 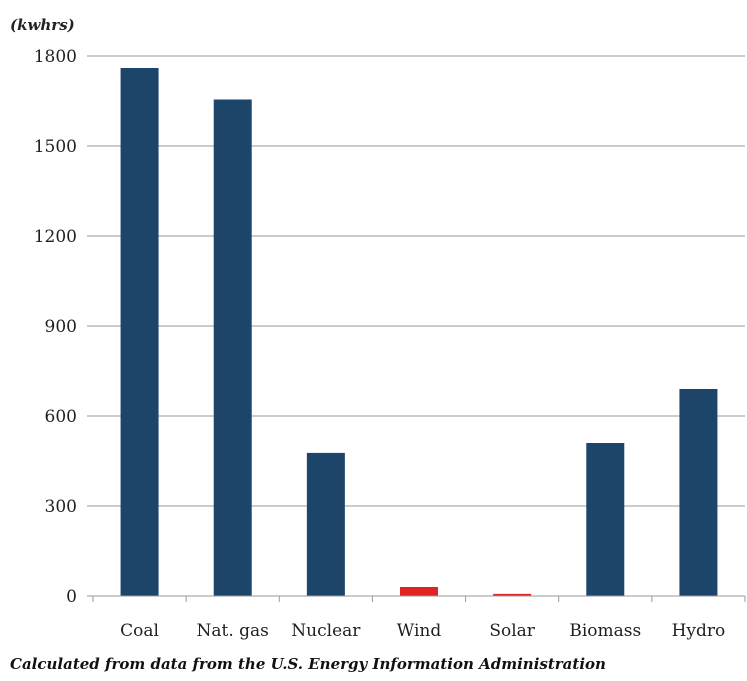 I want to click on category-label-hydro: Hydro, so click(x=699, y=631).